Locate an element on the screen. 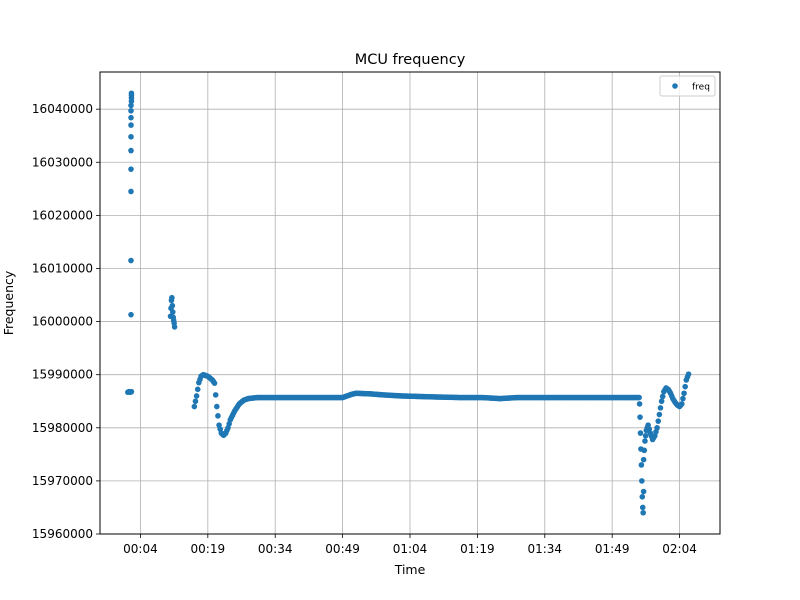  chart-title: MCU frequency is located at coordinates (410, 60).